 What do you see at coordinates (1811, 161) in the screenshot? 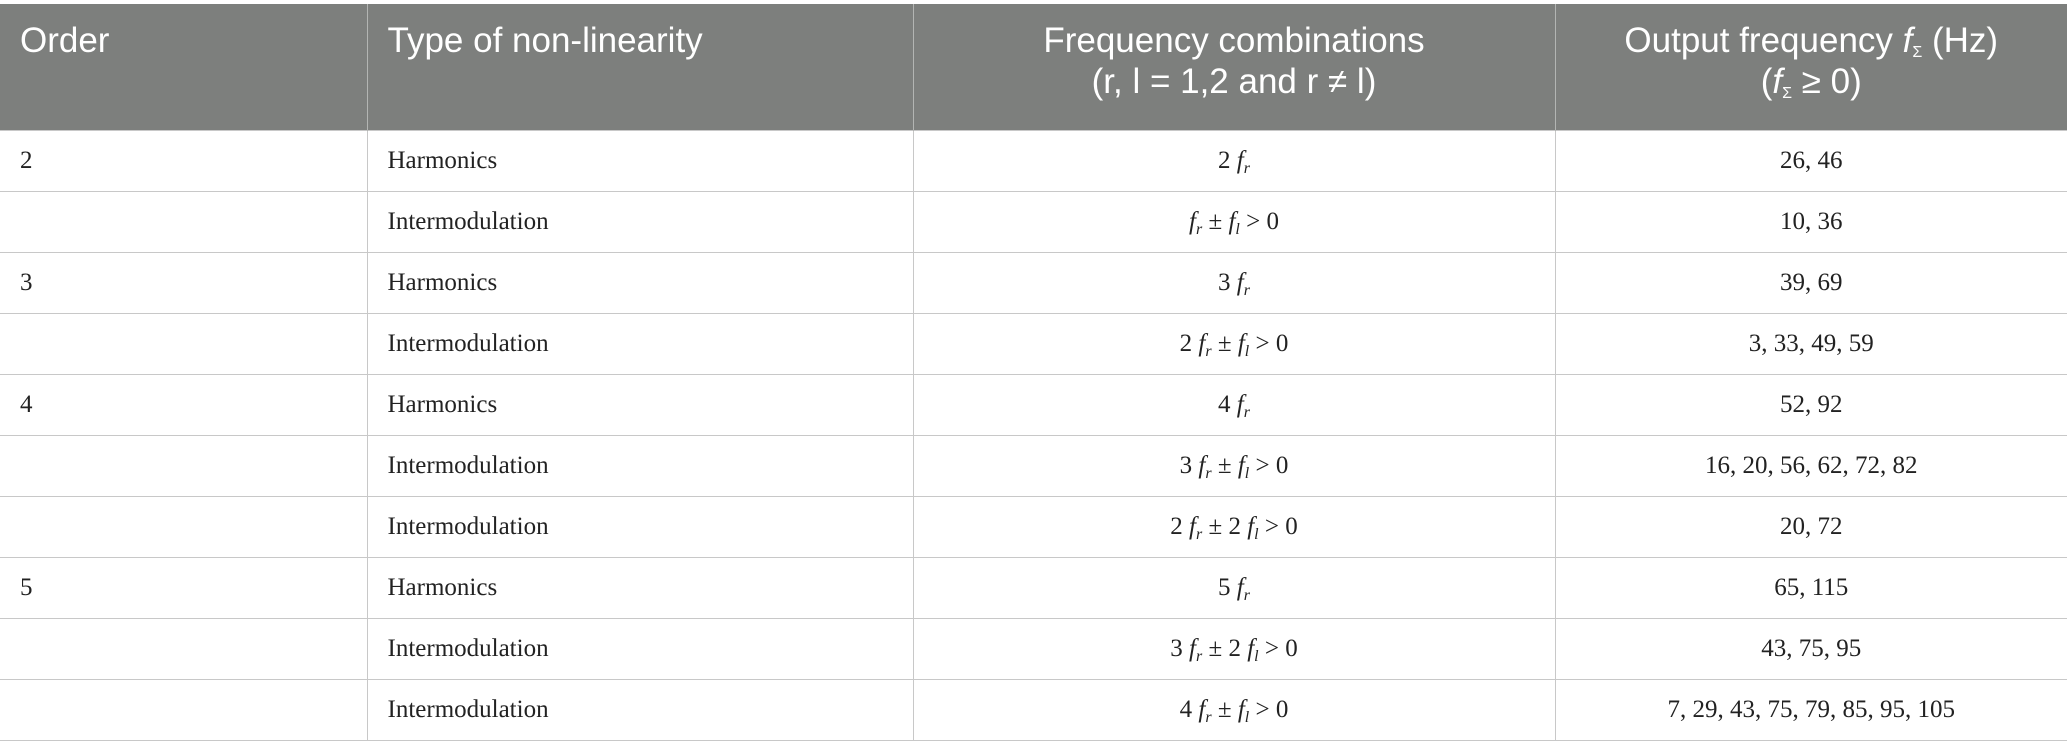
I see `output-frequency-cell: 26, 46` at bounding box center [1811, 161].